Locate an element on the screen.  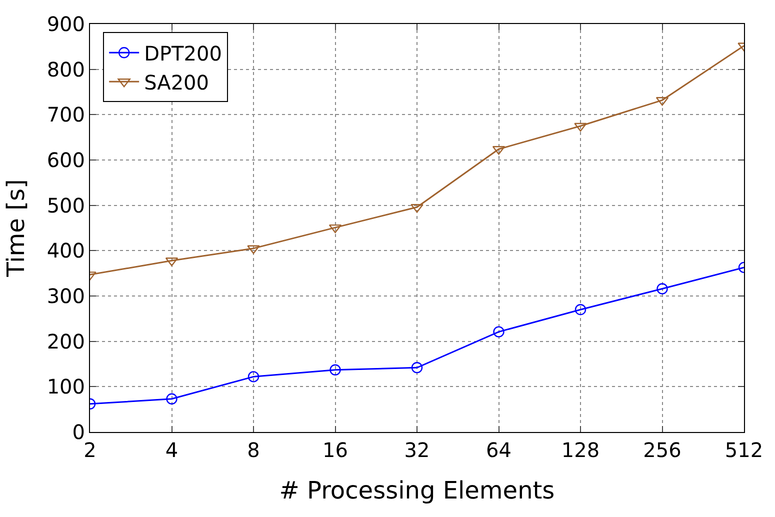
y-tick-label: 300 is located at coordinates (65, 296).